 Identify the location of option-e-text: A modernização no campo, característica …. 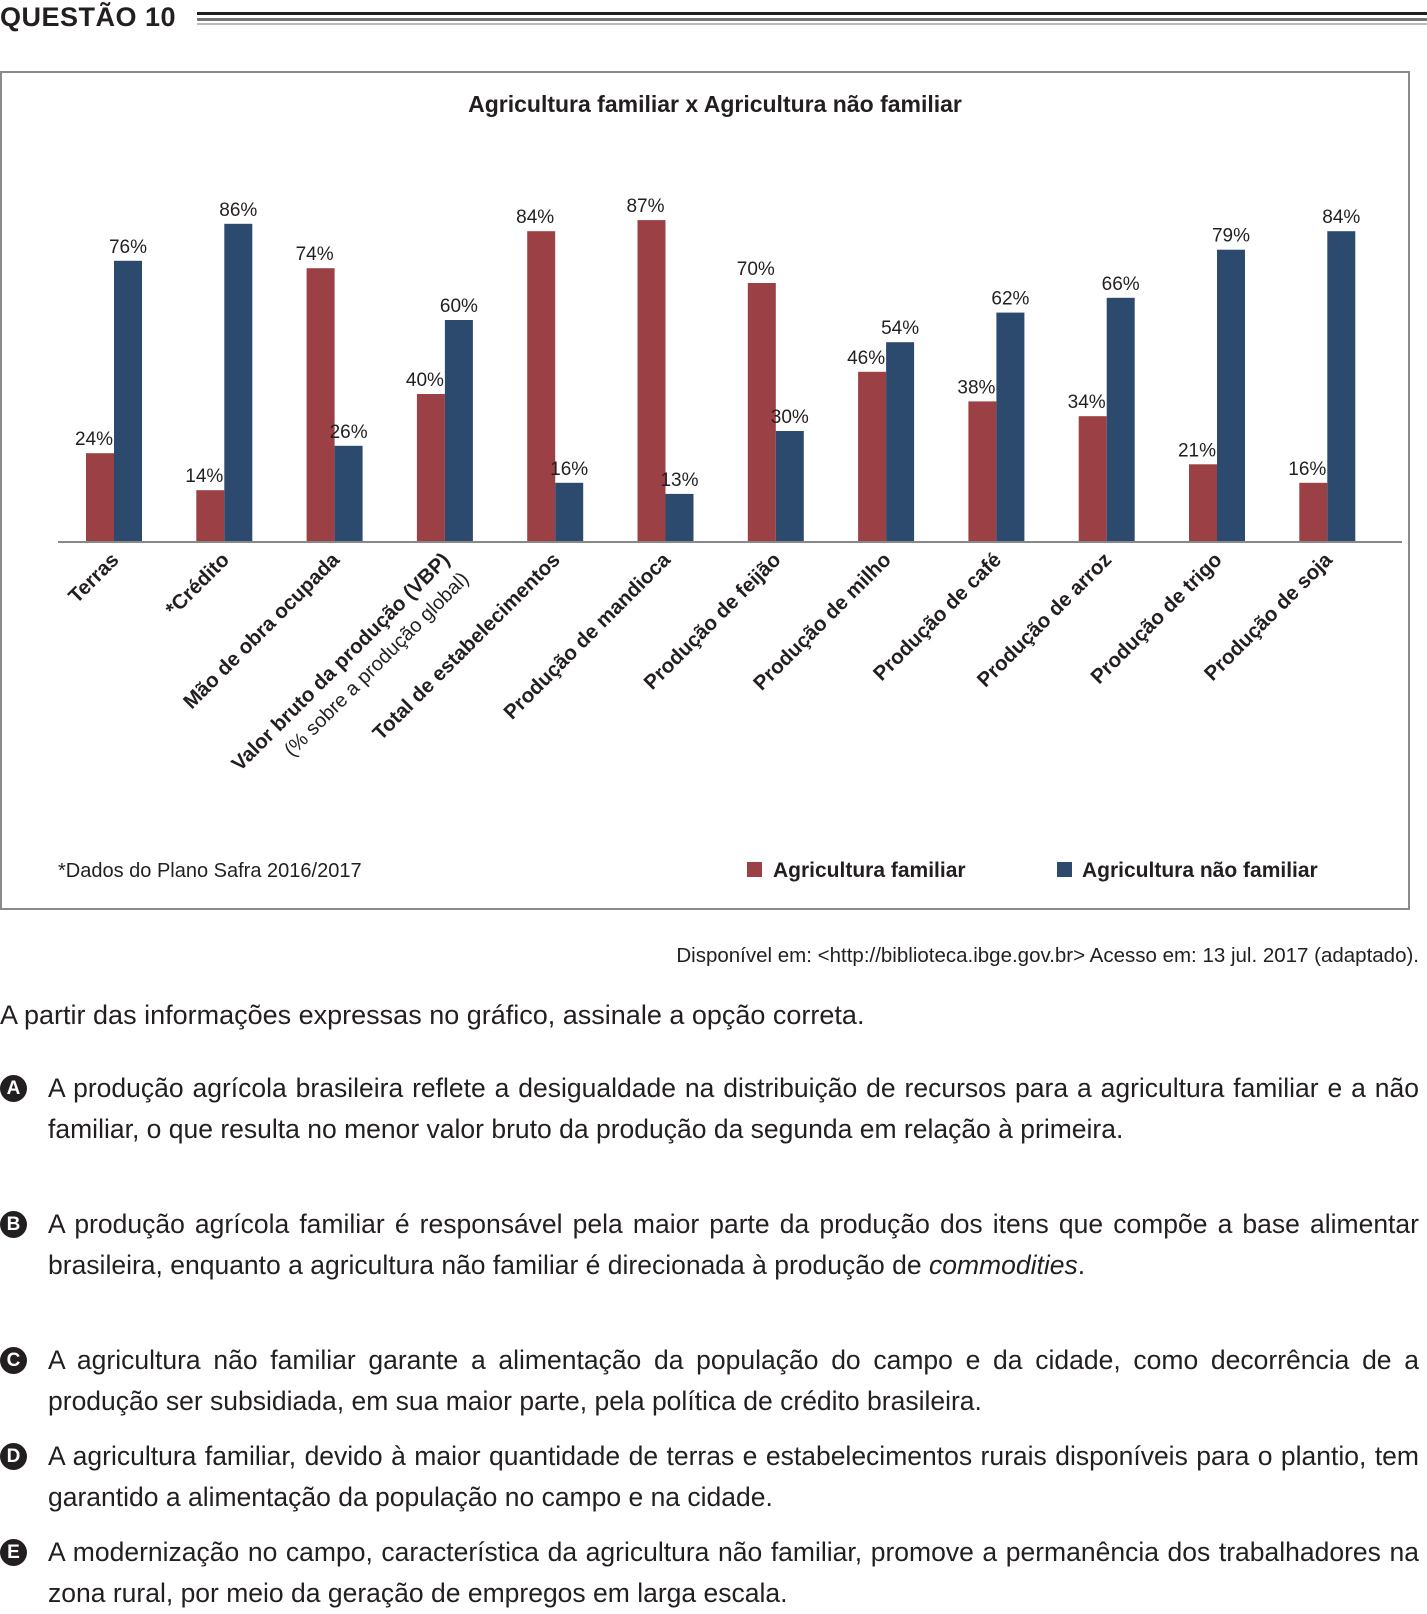
(733, 1572).